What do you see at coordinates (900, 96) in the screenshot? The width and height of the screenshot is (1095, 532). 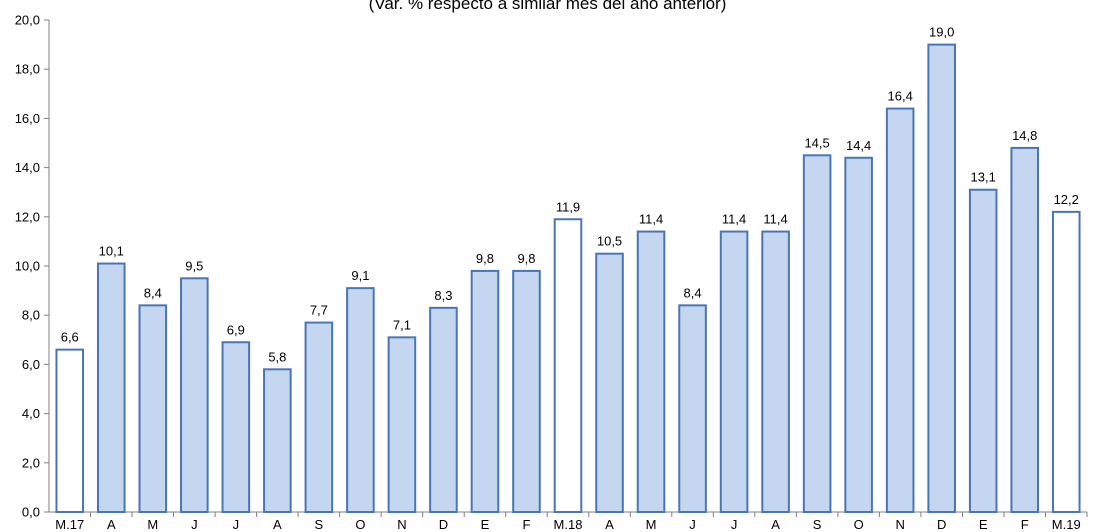 I see `bar-data-label: 16,4` at bounding box center [900, 96].